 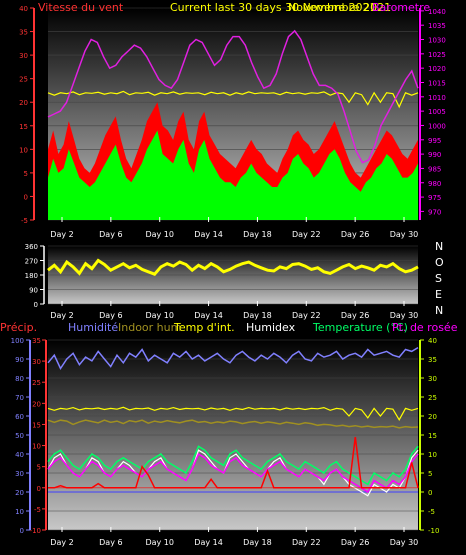 What do you see at coordinates (437, 112) in the screenshot?
I see `panel1-right-tick-label: 1005` at bounding box center [437, 112].